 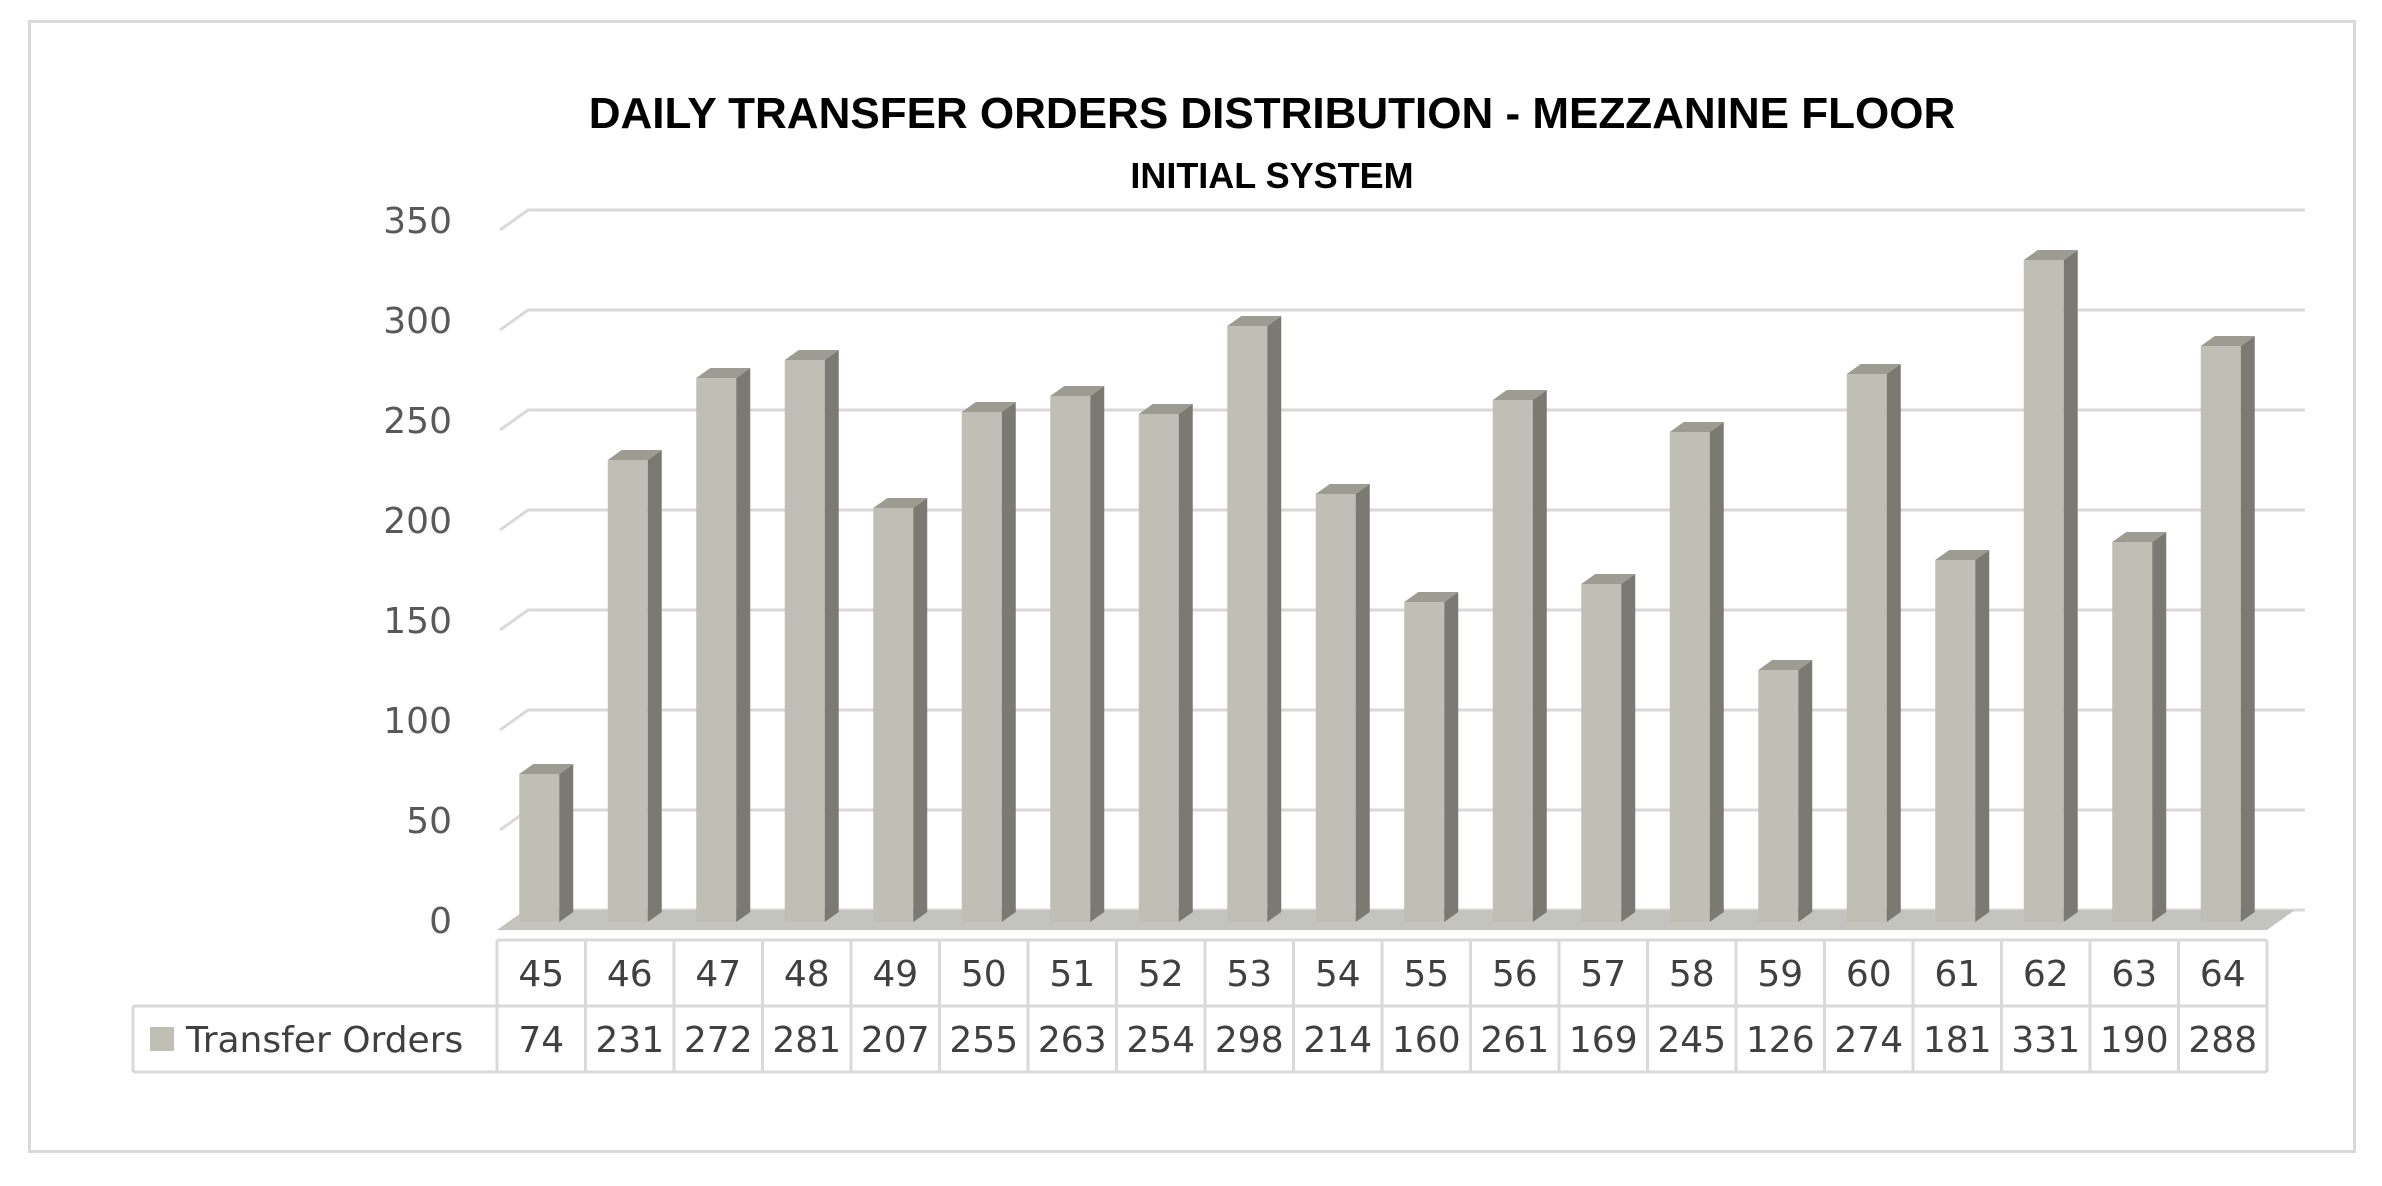 I want to click on legend-label: Transfer Orders, so click(x=324, y=1040).